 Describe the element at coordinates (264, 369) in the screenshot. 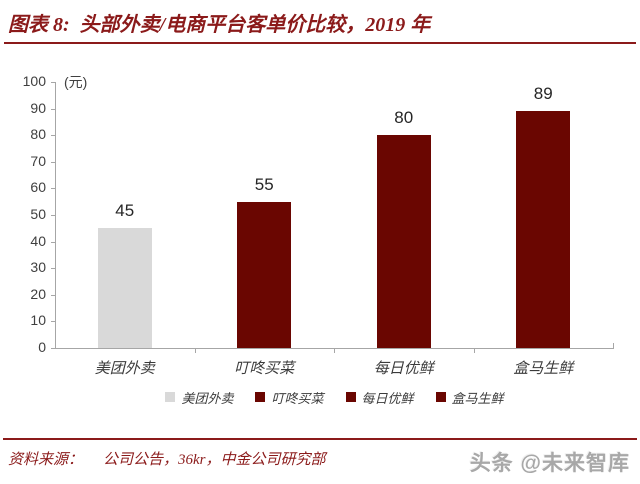

I see `x-axis-category-label: 叮咚买菜` at that location.